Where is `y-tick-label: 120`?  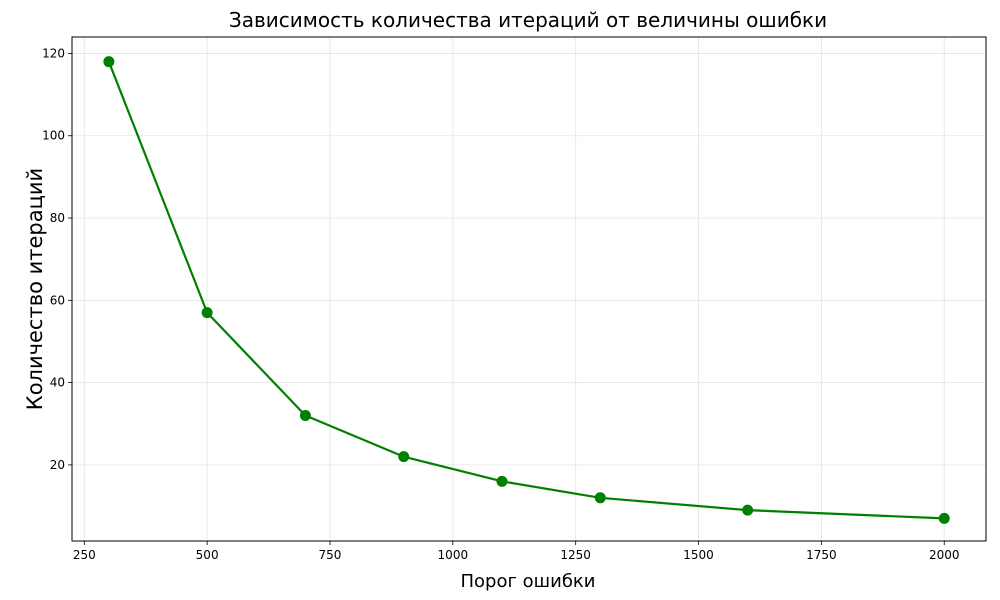 y-tick-label: 120 is located at coordinates (53, 53).